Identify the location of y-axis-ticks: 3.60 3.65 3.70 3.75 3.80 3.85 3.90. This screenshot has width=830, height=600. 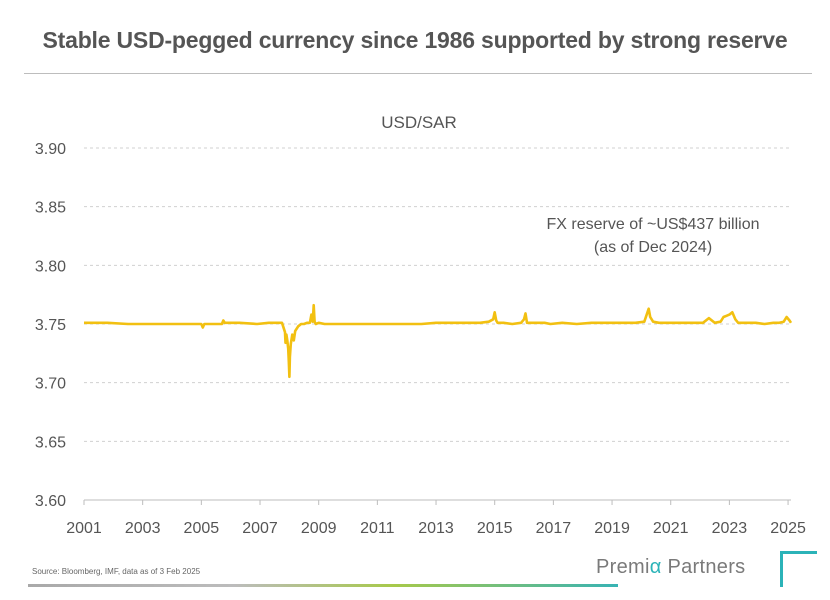
(50, 325).